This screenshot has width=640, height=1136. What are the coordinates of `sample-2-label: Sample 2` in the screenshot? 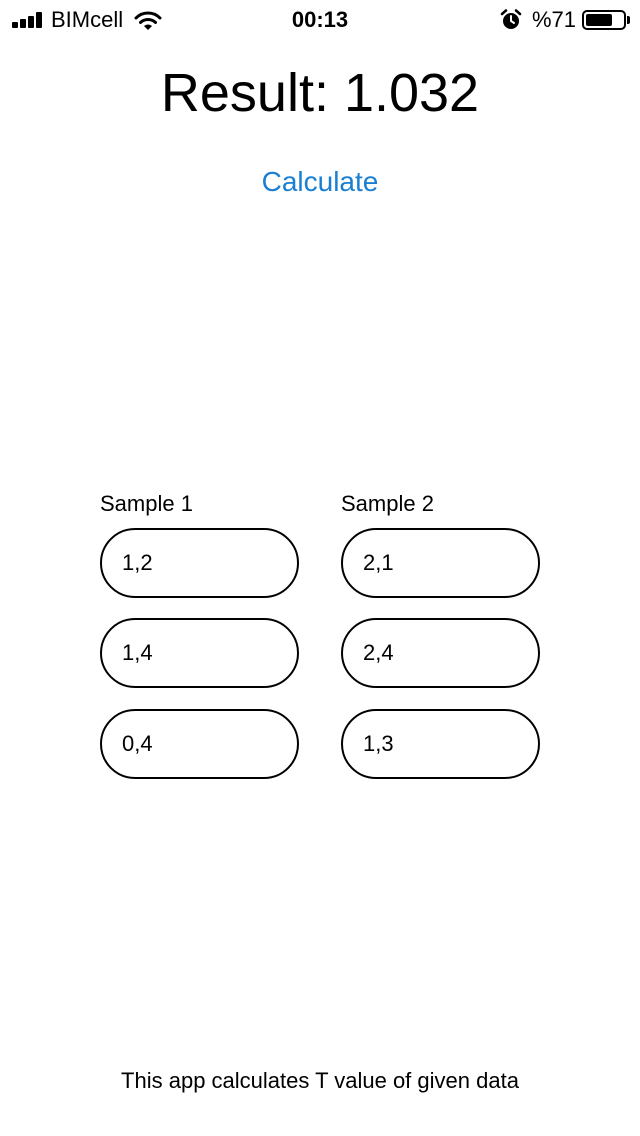 It's located at (387, 503).